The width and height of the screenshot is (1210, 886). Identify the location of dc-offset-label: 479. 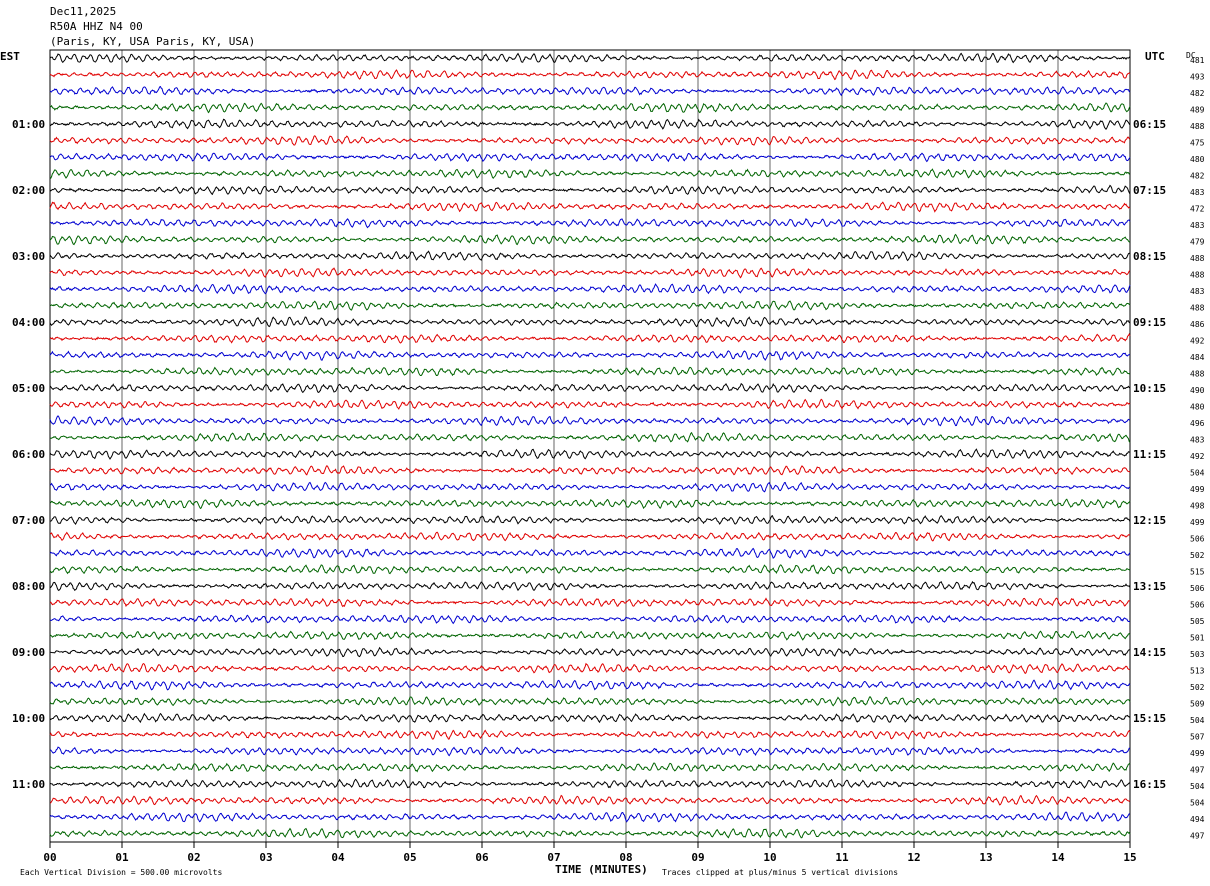
(1197, 242).